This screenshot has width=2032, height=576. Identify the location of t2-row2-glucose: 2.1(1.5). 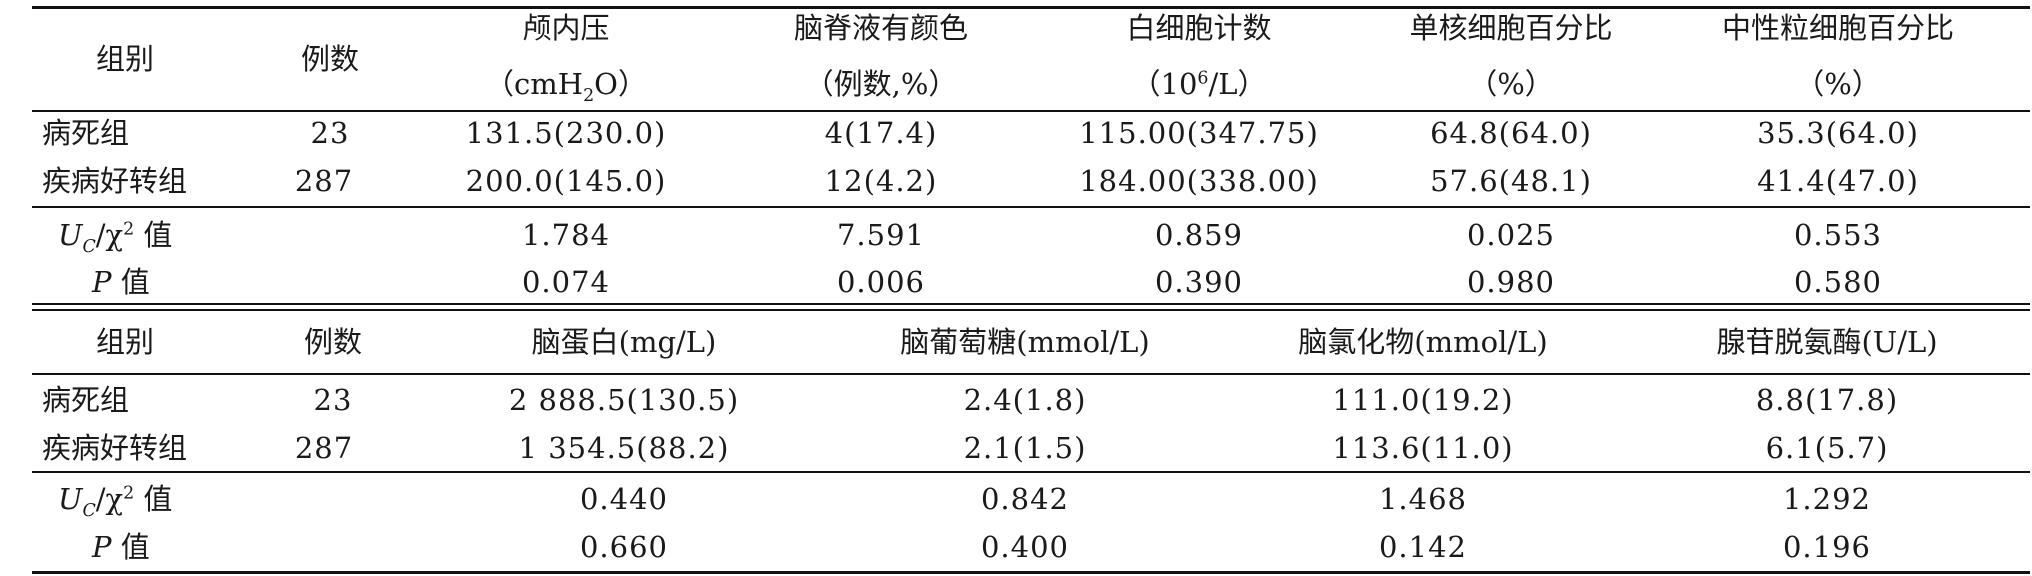
(1025, 448).